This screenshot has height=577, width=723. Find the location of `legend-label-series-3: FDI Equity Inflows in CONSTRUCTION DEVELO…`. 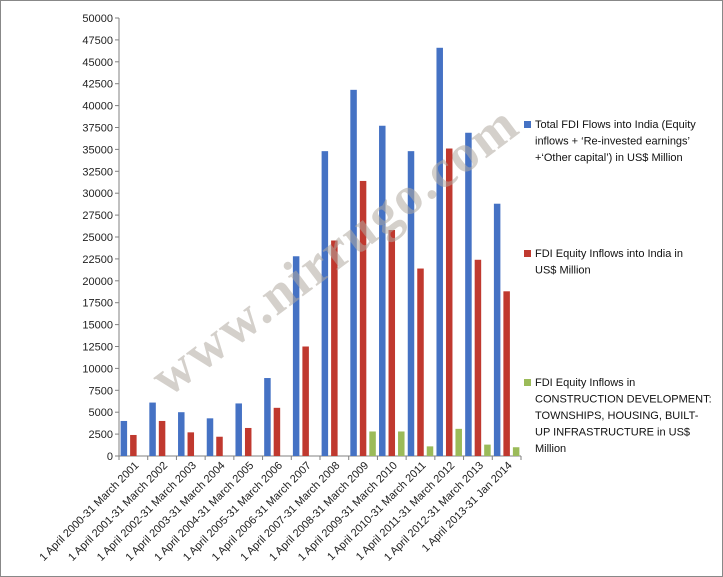

legend-label-series-3: FDI Equity Inflows in CONSTRUCTION DEVELO… is located at coordinates (623, 416).